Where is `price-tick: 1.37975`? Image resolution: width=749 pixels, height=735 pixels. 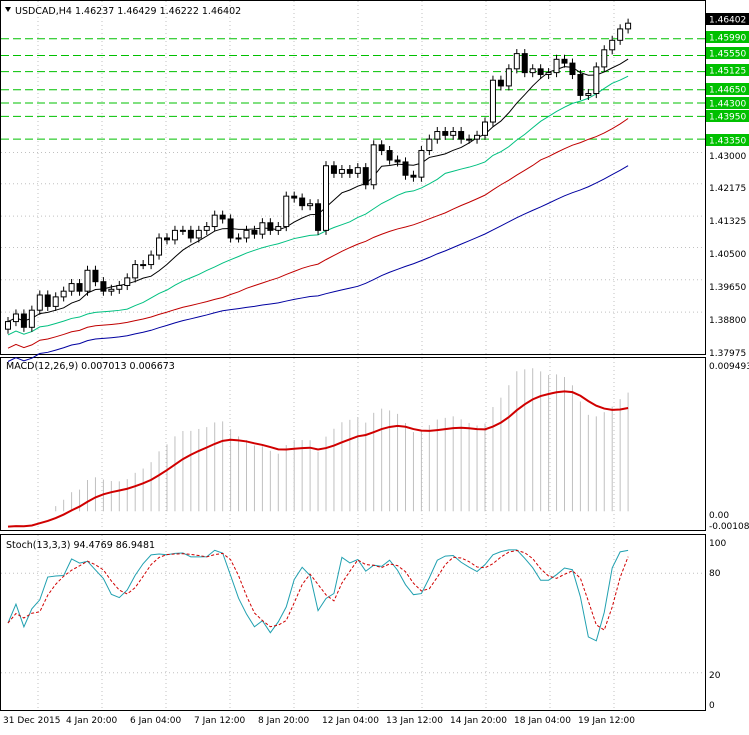 price-tick: 1.37975 is located at coordinates (727, 354).